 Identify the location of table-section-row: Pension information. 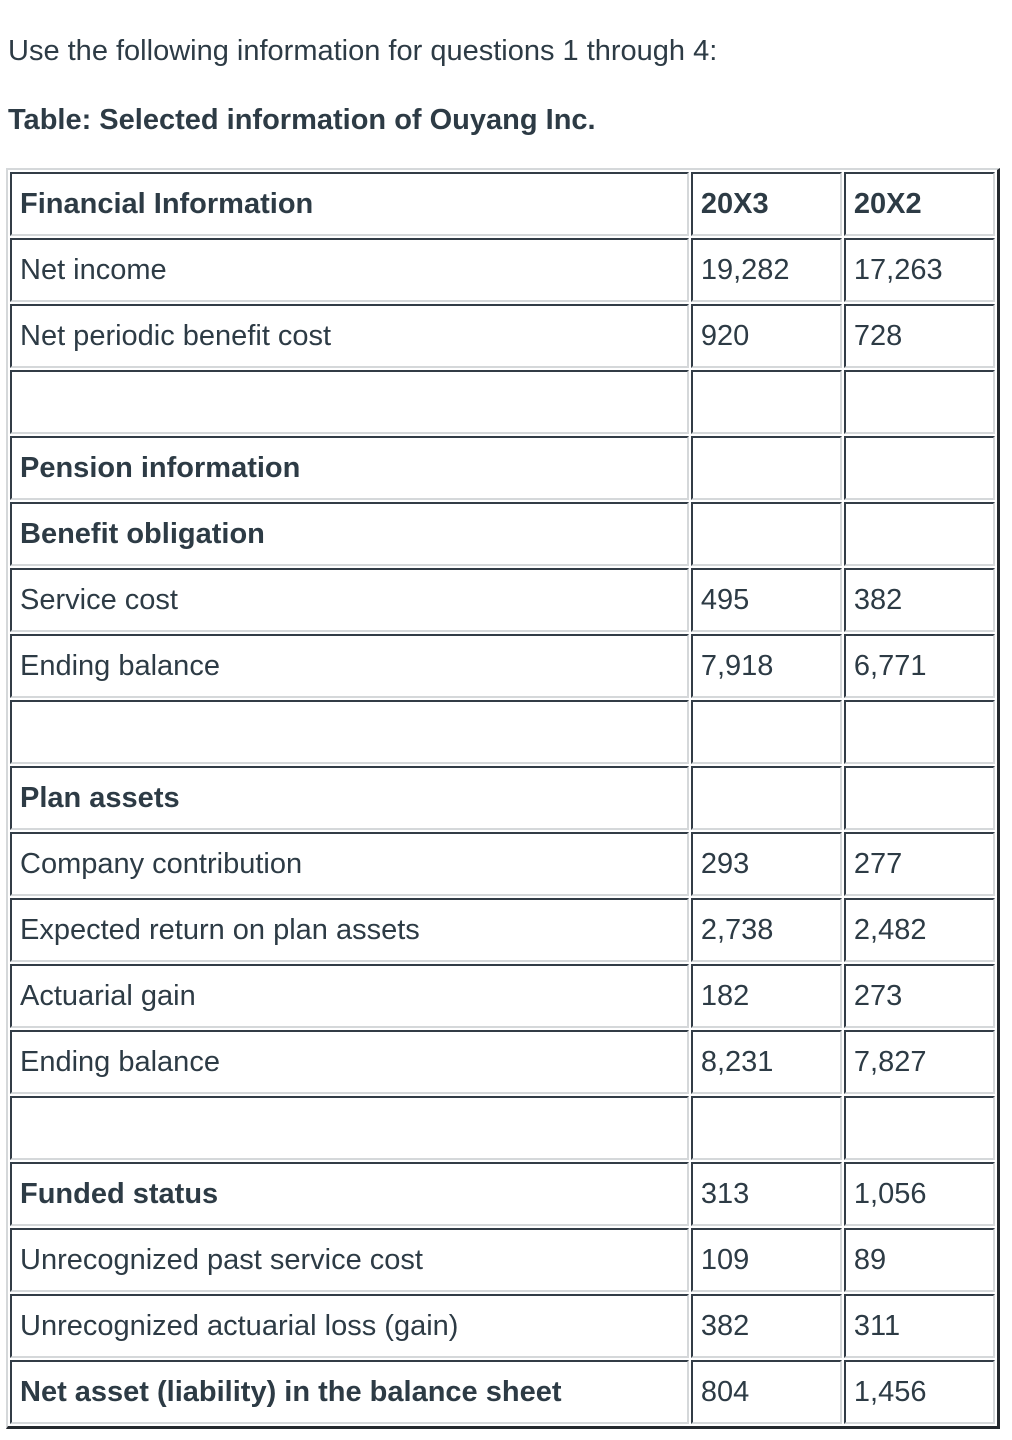
(502, 468).